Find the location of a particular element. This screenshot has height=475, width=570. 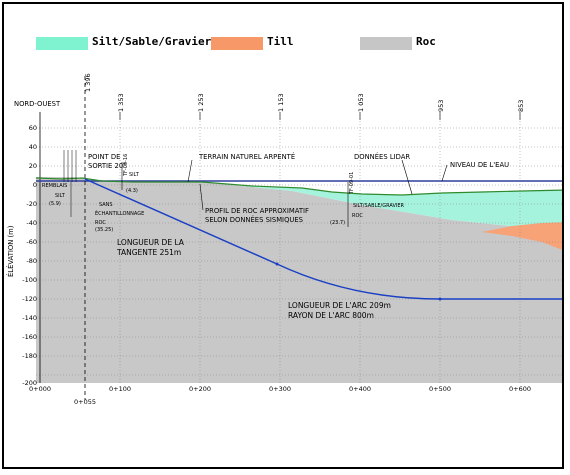

tangent-label-2: TANGENTE 251m is located at coordinates (148, 252).